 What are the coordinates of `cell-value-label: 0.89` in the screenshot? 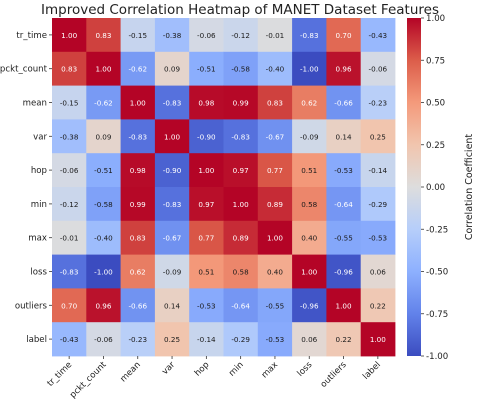 It's located at (275, 204).